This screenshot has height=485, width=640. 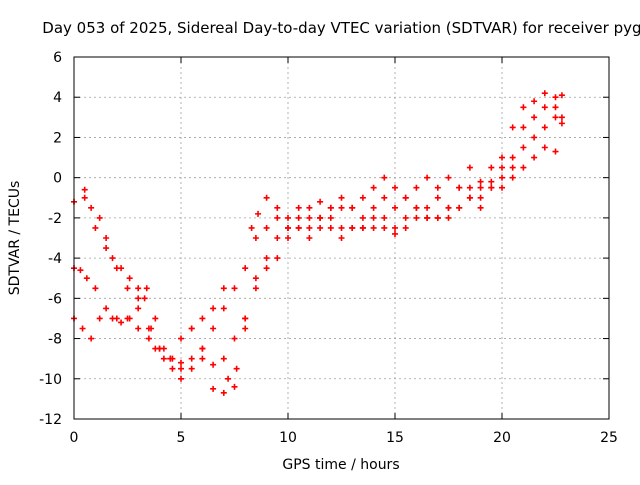 What do you see at coordinates (57, 98) in the screenshot?
I see `y-tick-label: 4` at bounding box center [57, 98].